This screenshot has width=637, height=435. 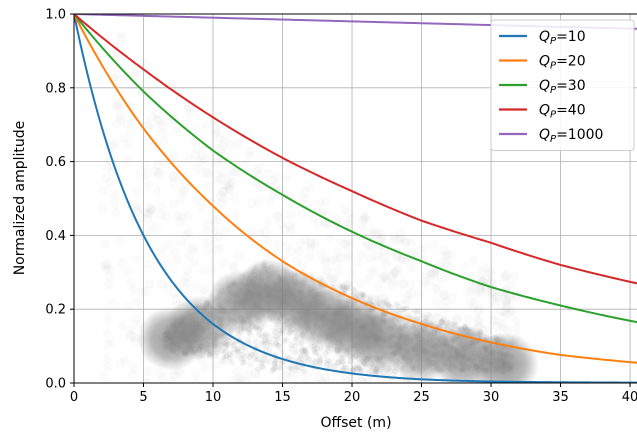 I want to click on y-tick-label: 0.4, so click(x=55, y=236).